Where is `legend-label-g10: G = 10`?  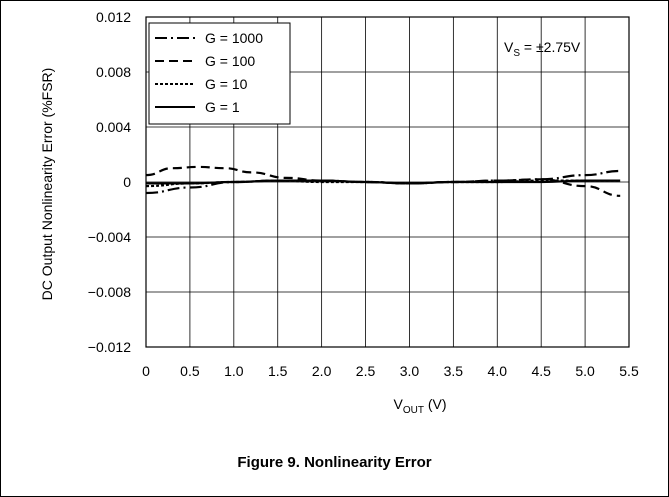 legend-label-g10: G = 10 is located at coordinates (226, 84).